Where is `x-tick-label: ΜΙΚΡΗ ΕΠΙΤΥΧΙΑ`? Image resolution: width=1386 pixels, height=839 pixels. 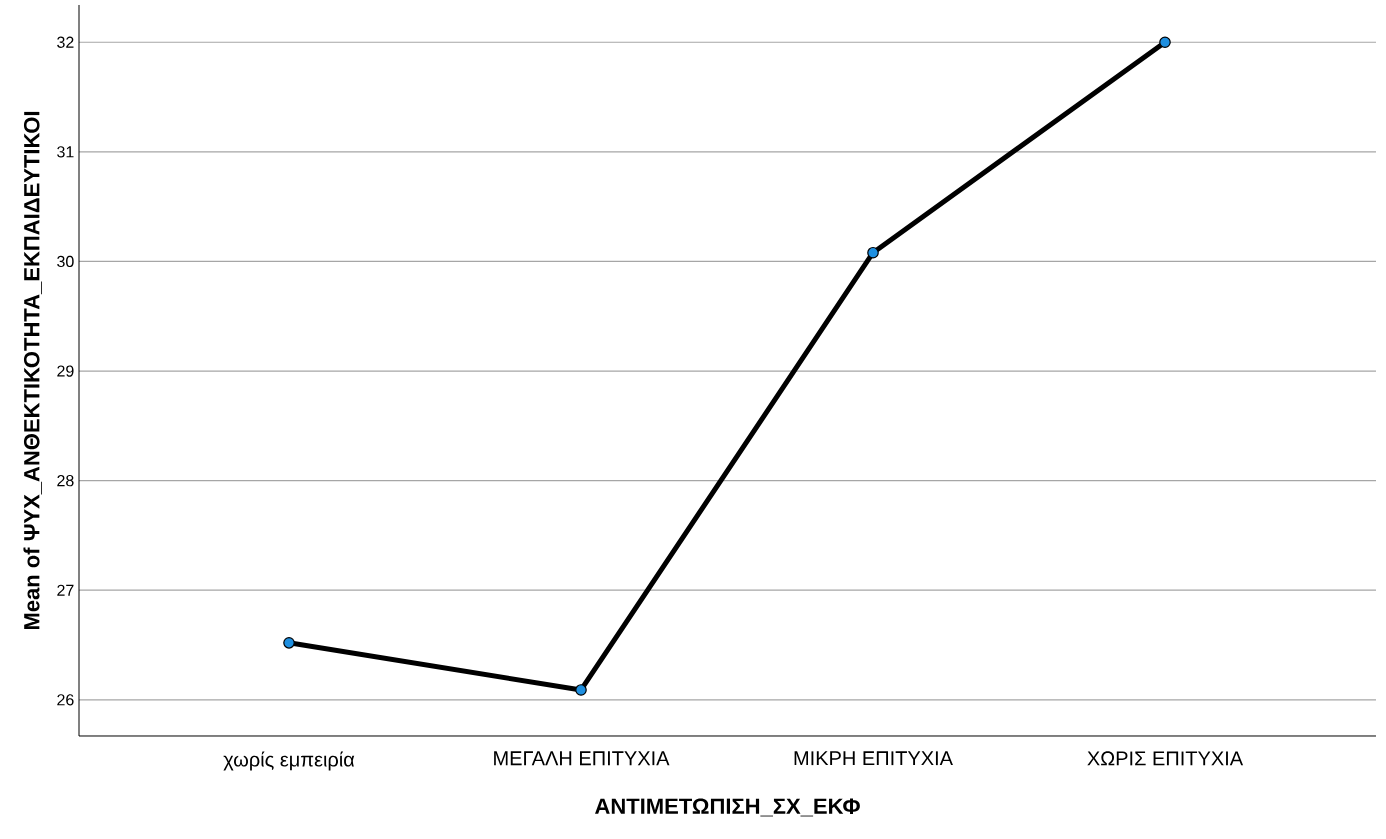 x-tick-label: ΜΙΚΡΗ ΕΠΙΤΥΧΙΑ is located at coordinates (873, 758).